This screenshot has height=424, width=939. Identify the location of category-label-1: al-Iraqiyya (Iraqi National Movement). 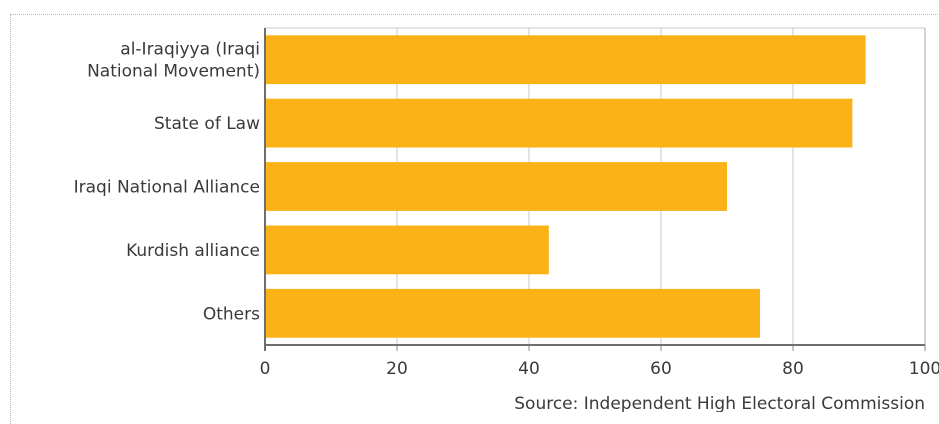
(173, 61).